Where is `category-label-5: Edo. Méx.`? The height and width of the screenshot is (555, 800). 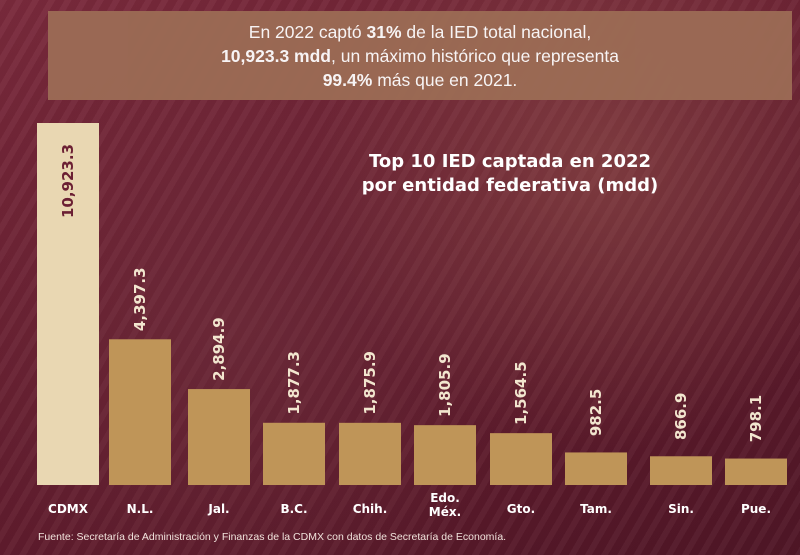
category-label-5: Edo. Méx. is located at coordinates (445, 505).